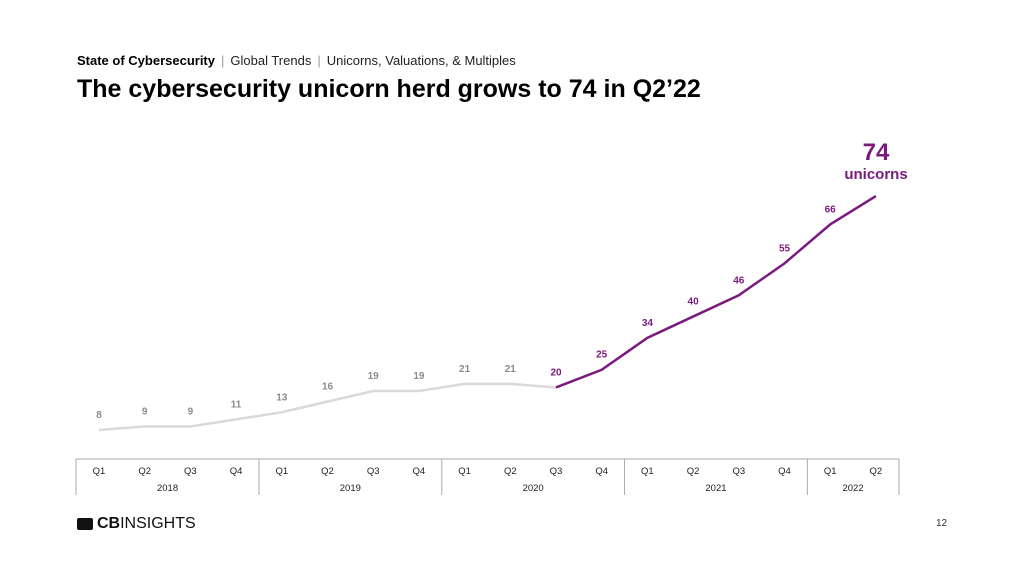 This screenshot has height=576, width=1024. I want to click on logo-bold: CB, so click(109, 523).